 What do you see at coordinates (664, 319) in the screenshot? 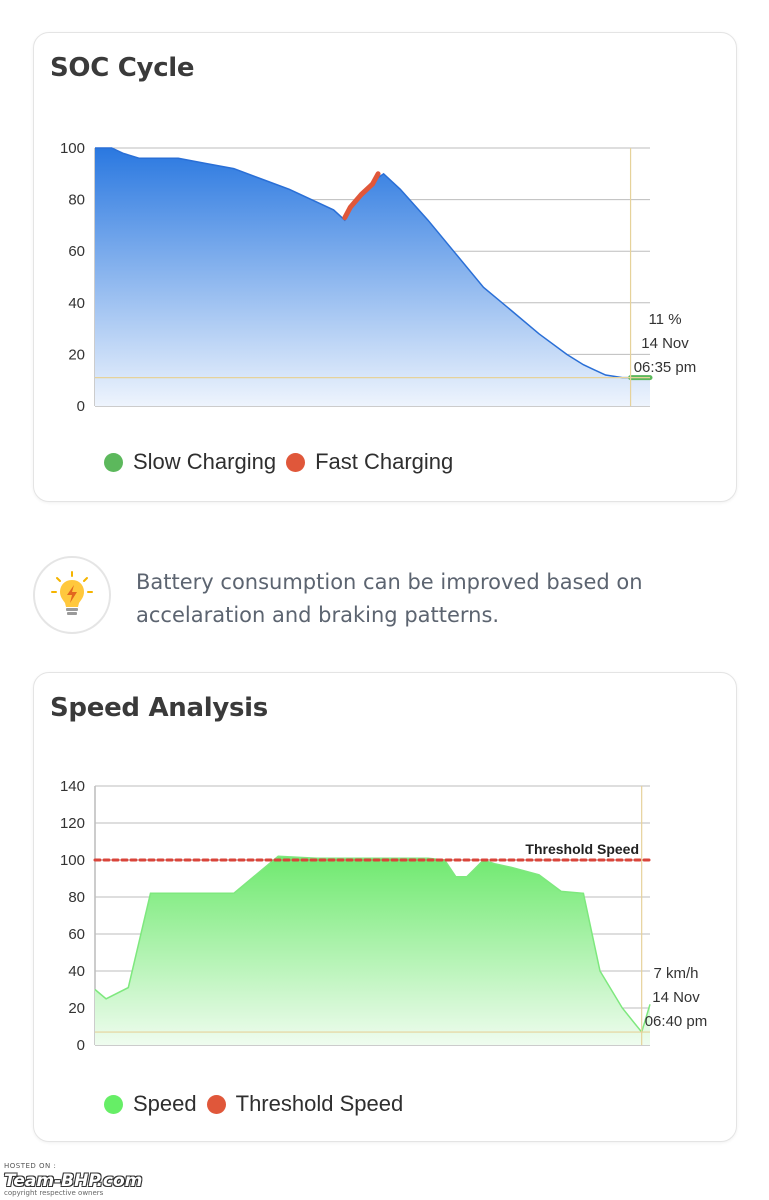
I see `tooltip-value: 11 %` at bounding box center [664, 319].